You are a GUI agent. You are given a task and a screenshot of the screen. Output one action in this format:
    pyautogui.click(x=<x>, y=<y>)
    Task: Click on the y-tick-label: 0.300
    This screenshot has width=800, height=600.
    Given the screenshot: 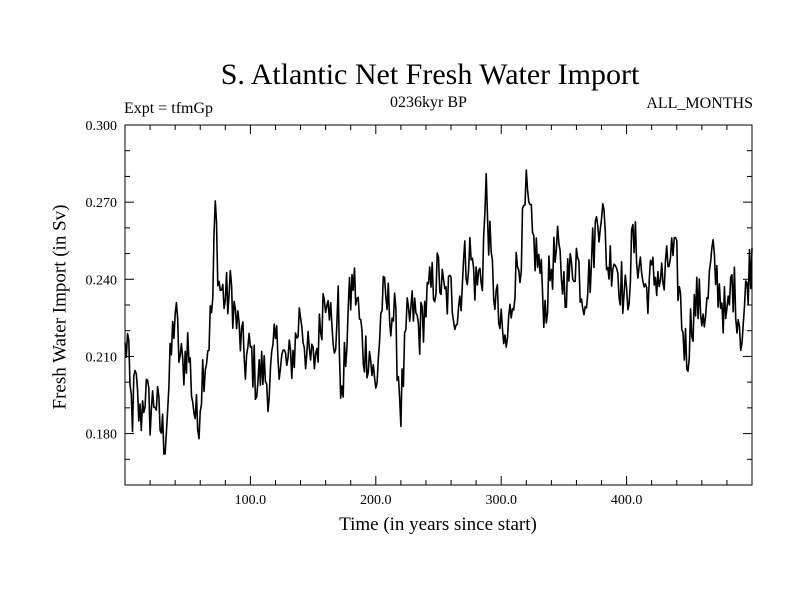 What is the action you would take?
    pyautogui.click(x=102, y=126)
    